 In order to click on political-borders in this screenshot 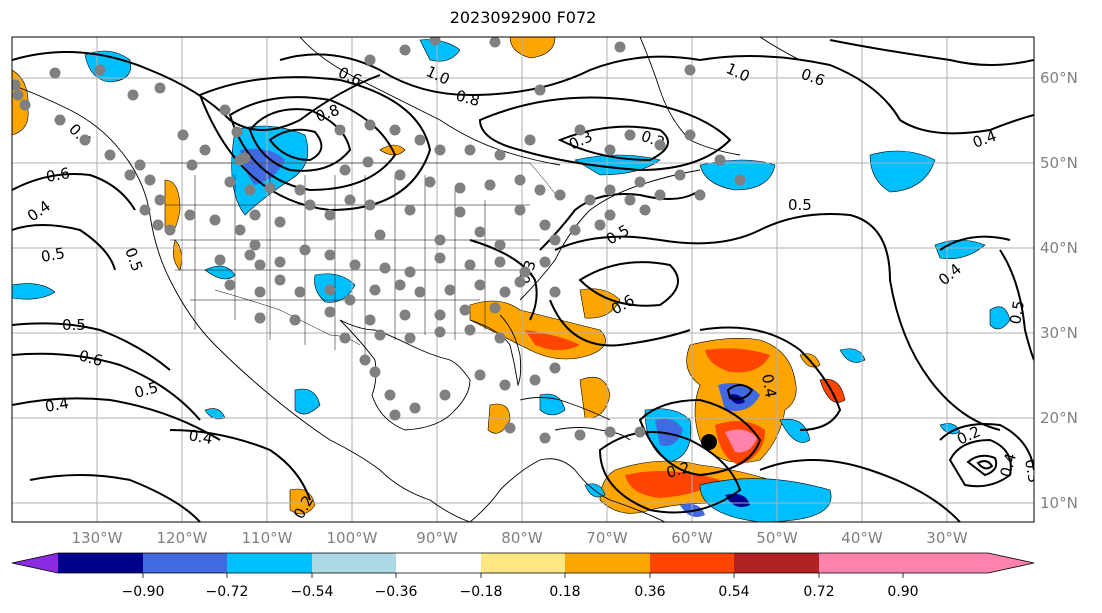, I will do `click(360, 258)`.